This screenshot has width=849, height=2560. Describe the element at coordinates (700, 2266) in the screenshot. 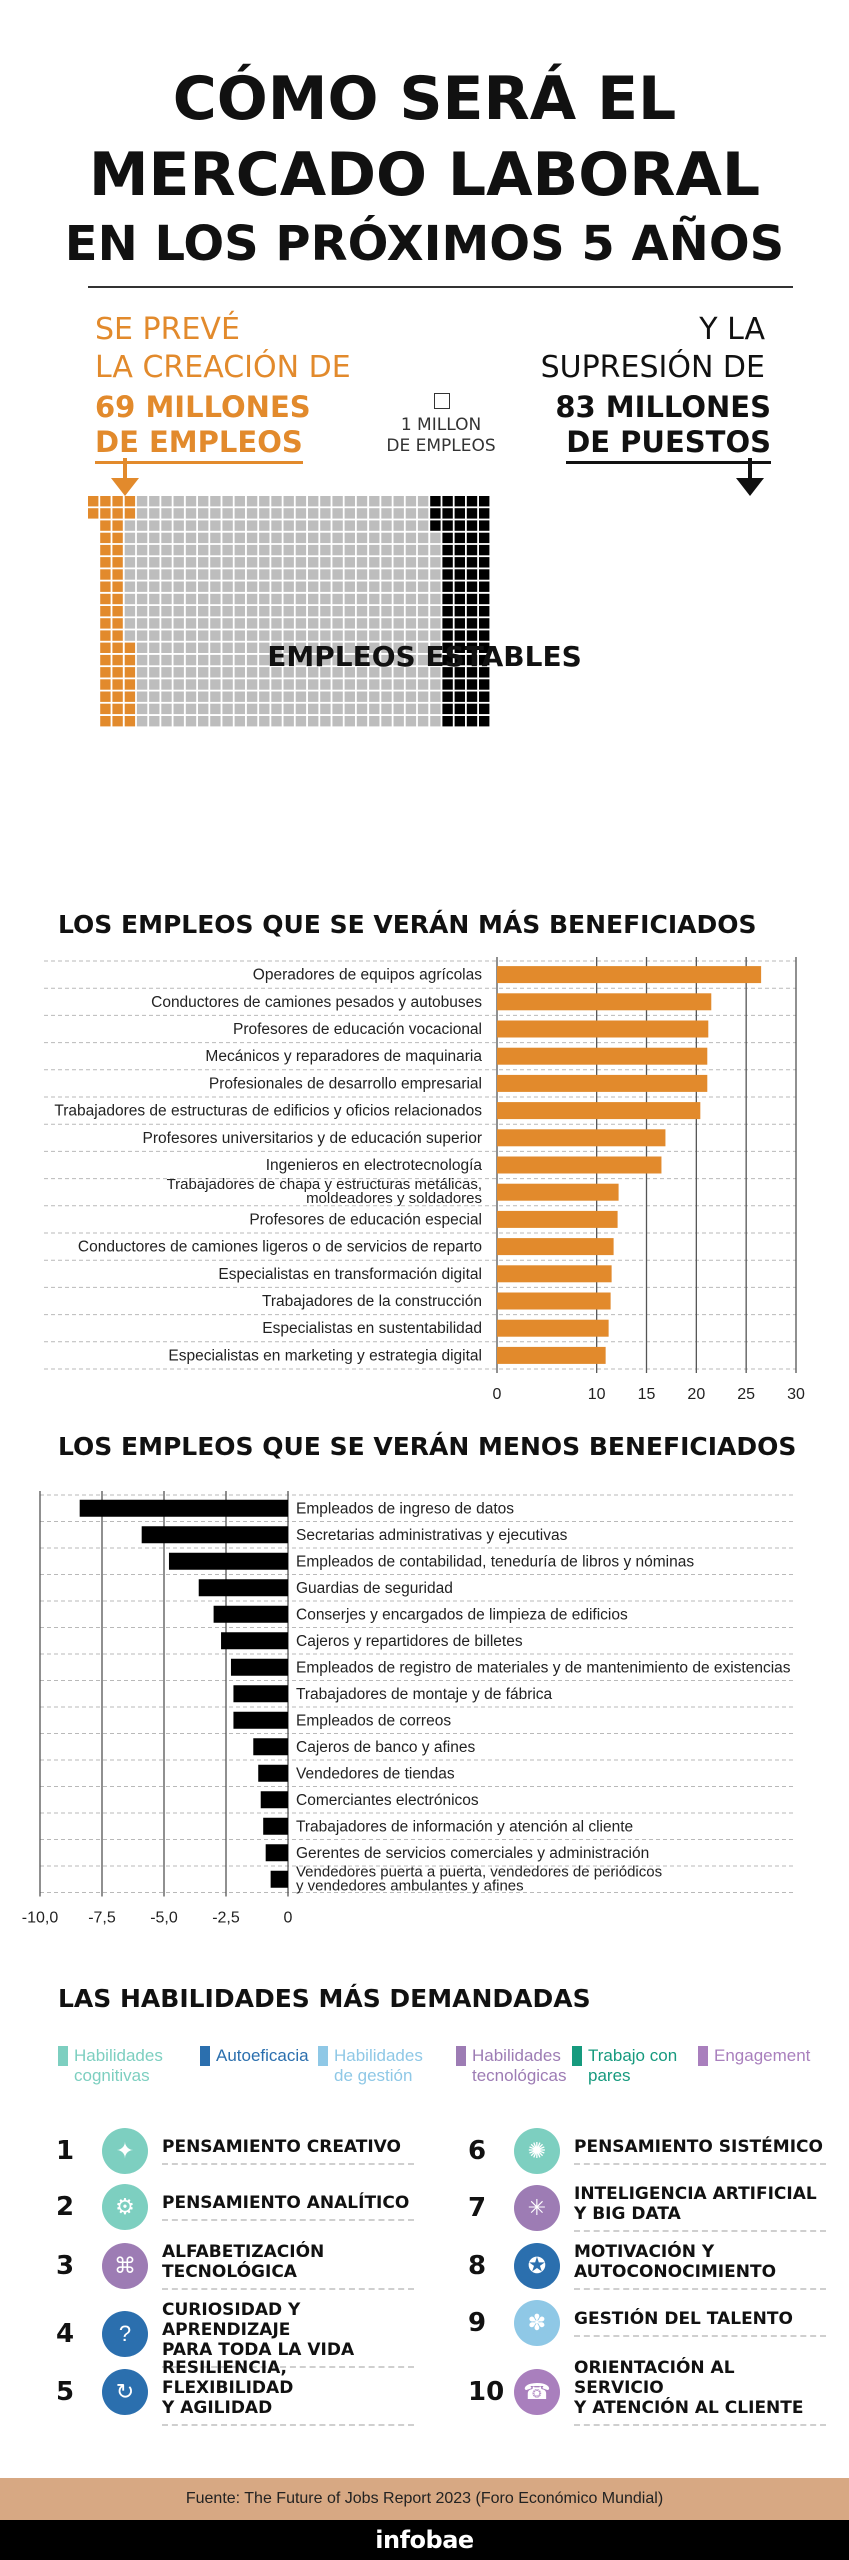

I see `skill-name: MOTIVACIÓN Y AUTOCONOCIMIENTO` at that location.